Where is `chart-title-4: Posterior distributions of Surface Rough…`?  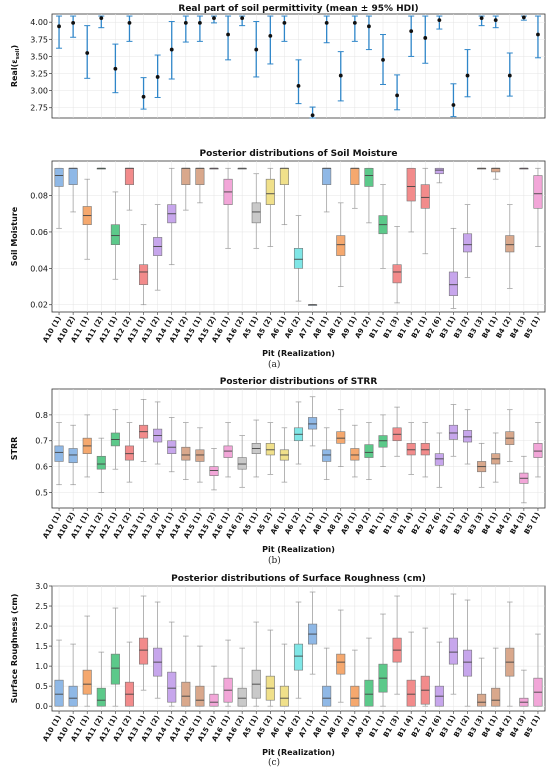
chart-title-4: Posterior distributions of Surface Rough… is located at coordinates (298, 579).